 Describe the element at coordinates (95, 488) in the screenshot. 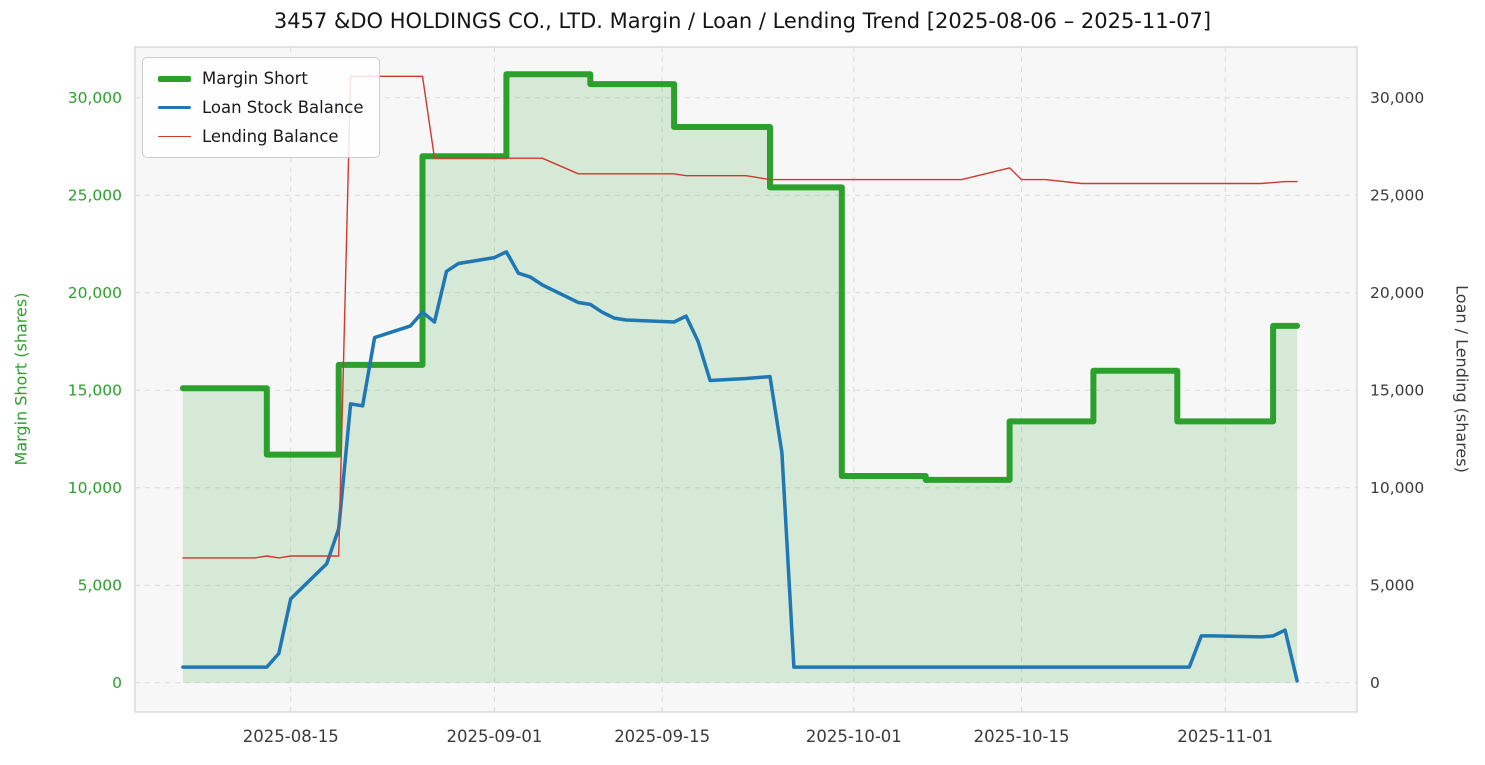

I see `y-tick-label-left: 10,000` at that location.